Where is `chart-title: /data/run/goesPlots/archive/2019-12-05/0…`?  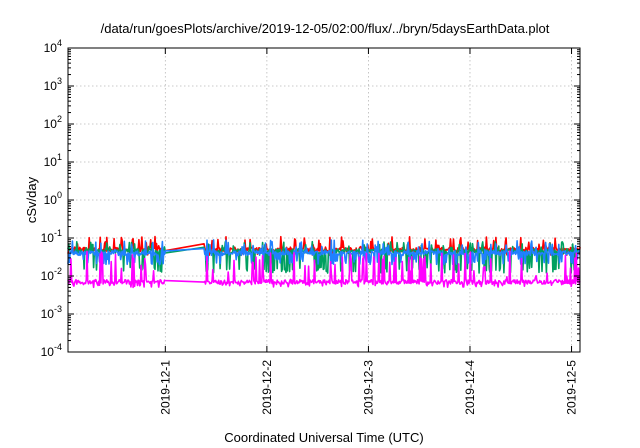 chart-title: /data/run/goesPlots/archive/2019-12-05/0… is located at coordinates (325, 28).